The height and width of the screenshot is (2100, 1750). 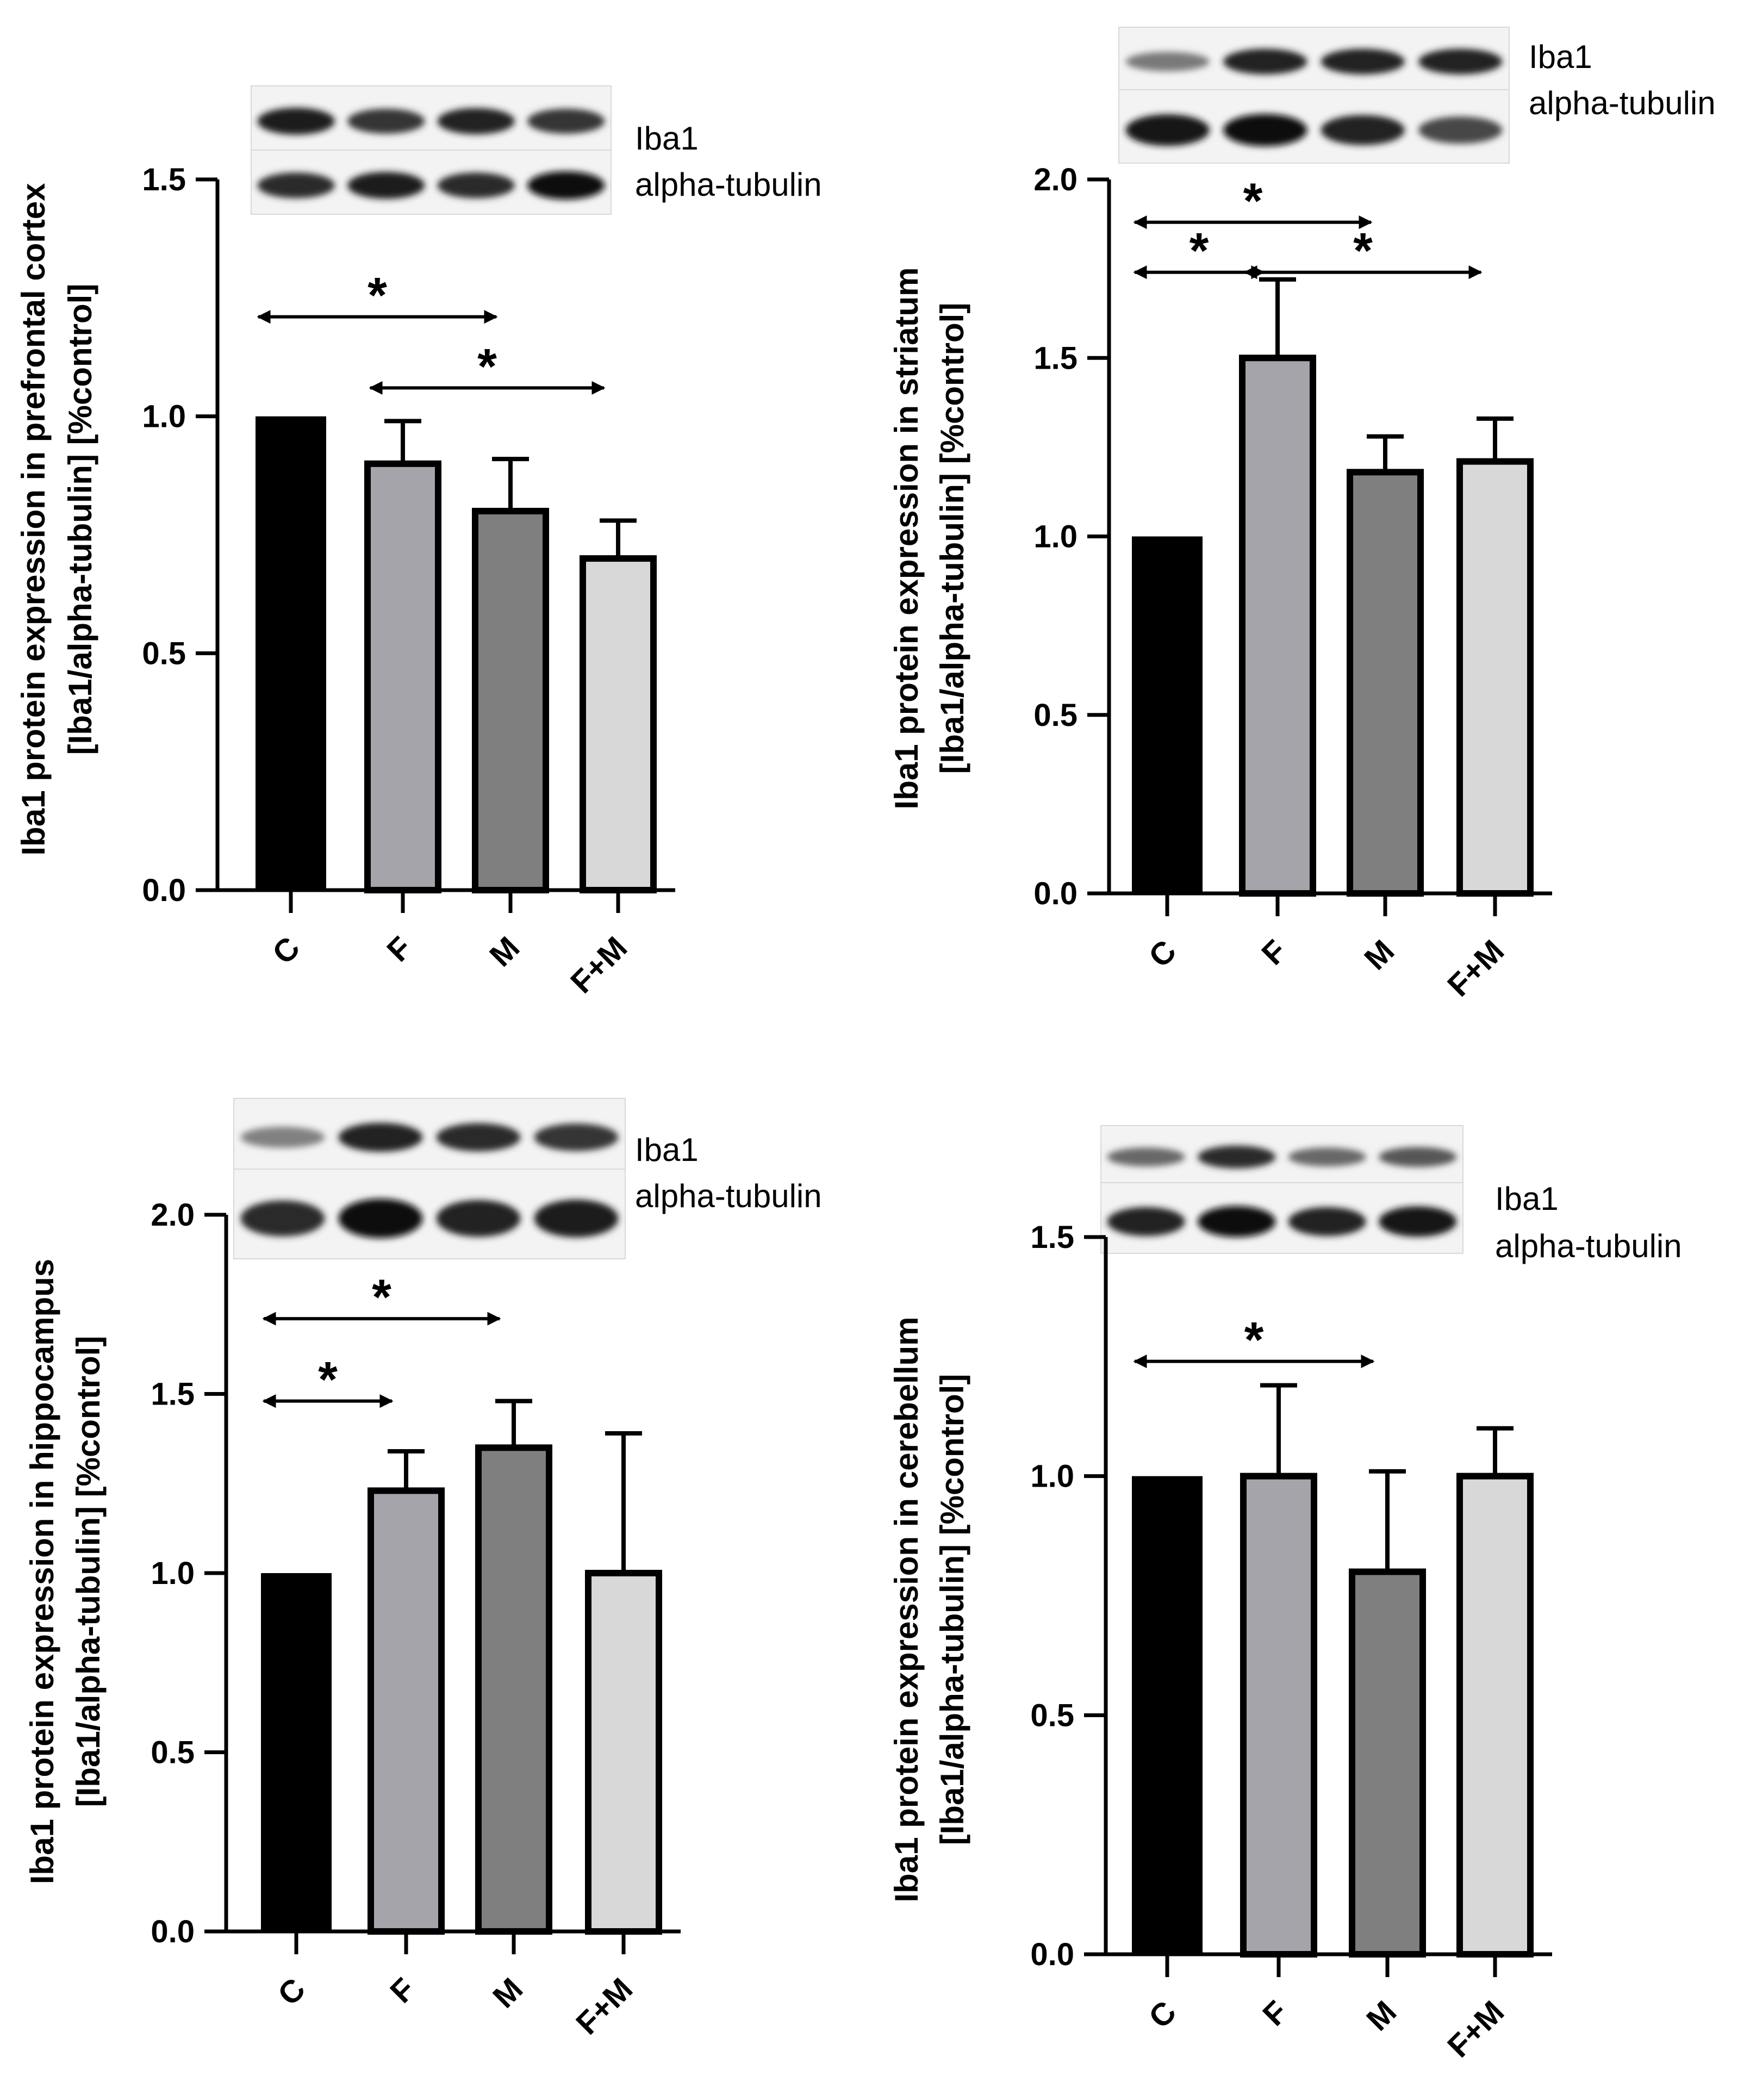 I want to click on y-axis-title: Iba1 protein expression in striatum, so click(x=907, y=539).